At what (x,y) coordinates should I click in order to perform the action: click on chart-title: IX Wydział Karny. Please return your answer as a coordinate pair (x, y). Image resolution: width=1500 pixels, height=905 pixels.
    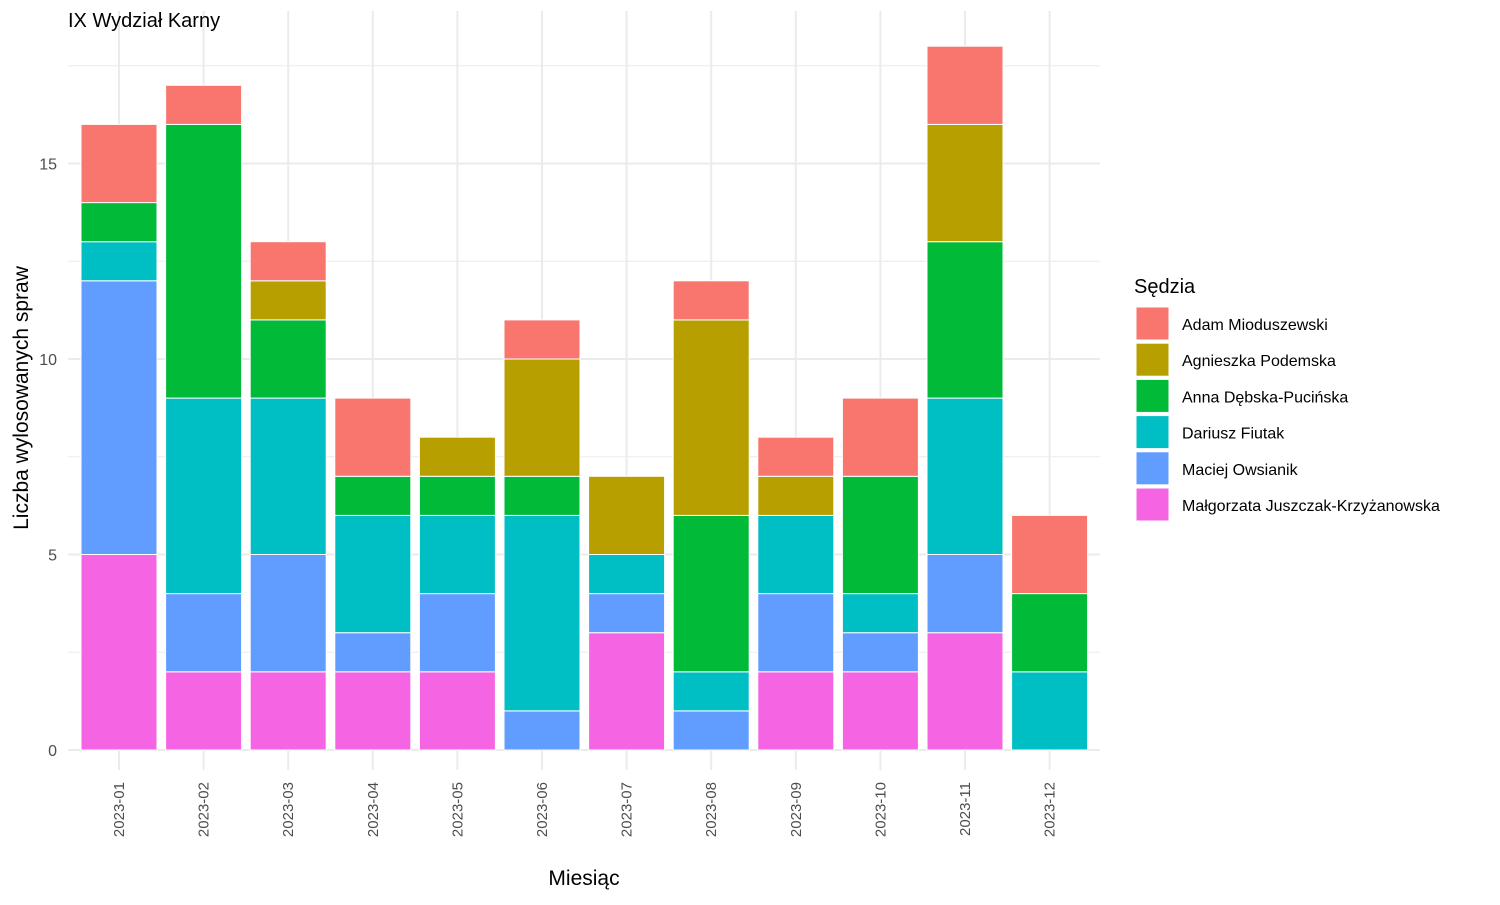
    Looking at the image, I should click on (144, 21).